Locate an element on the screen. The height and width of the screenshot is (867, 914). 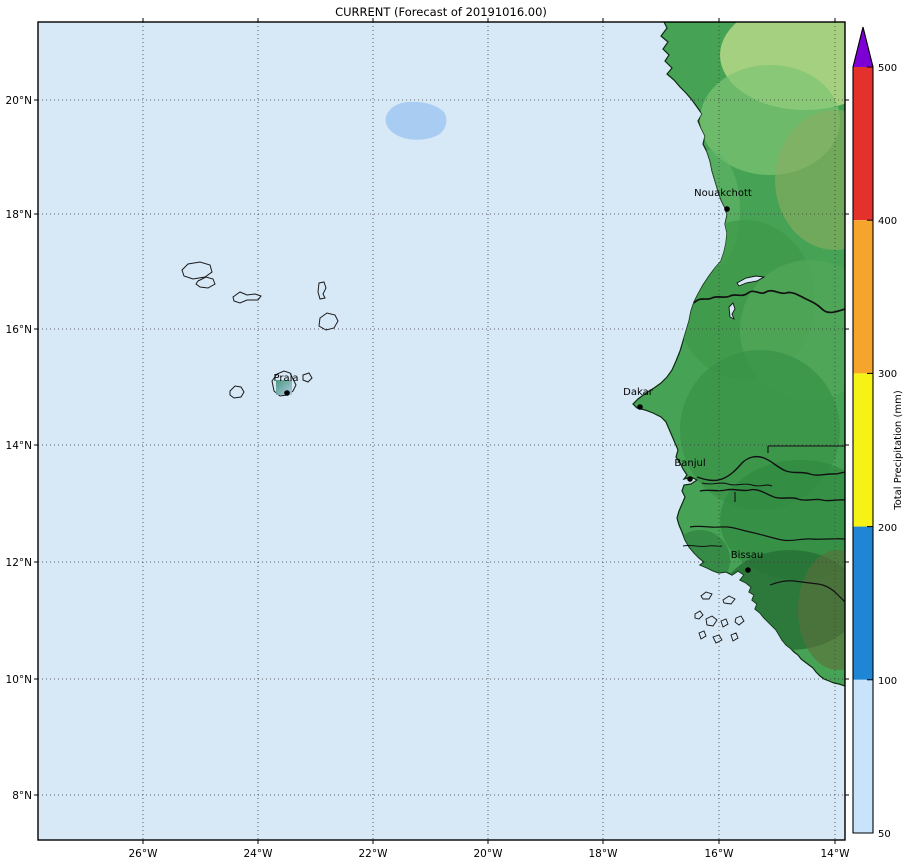
nouakchott-label: Nouakchott is located at coordinates (723, 193).